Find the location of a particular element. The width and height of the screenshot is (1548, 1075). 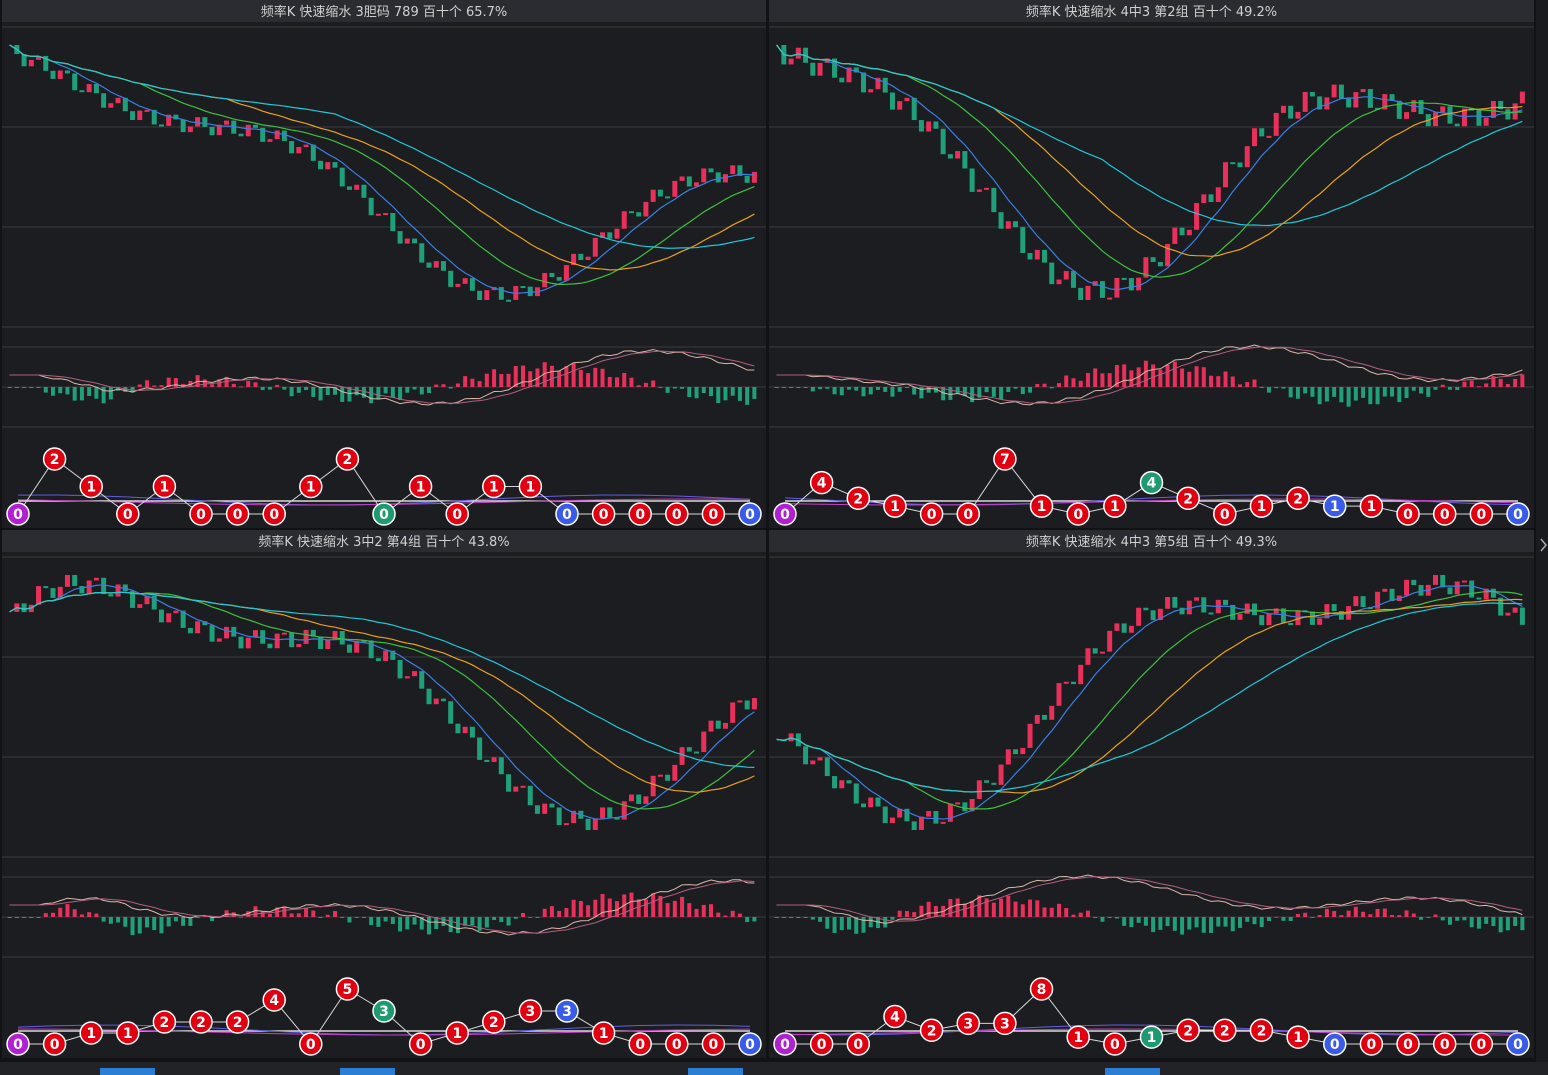

expand-arrow is located at coordinates (1543, 545).